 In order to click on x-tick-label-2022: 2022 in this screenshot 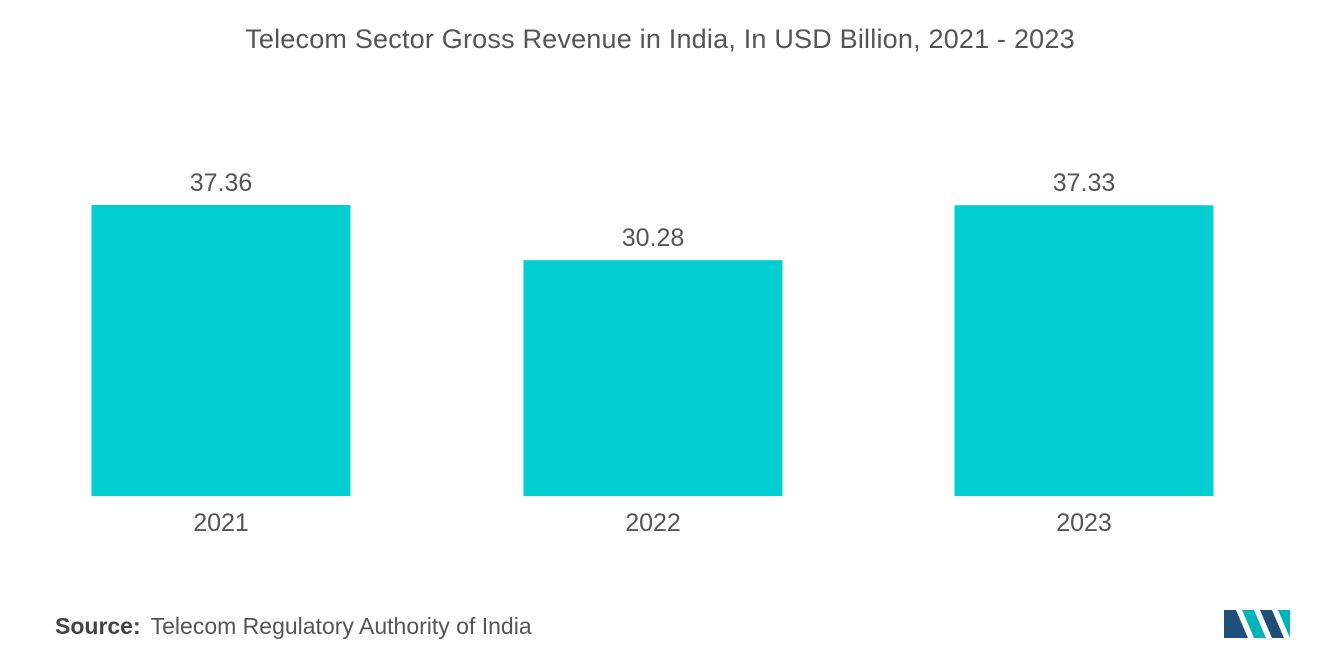, I will do `click(653, 523)`.